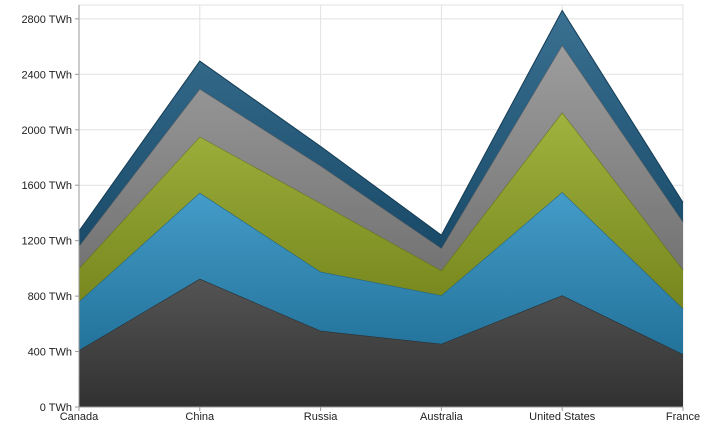 The height and width of the screenshot is (441, 714). I want to click on y-tick-label: 2000 TWh, so click(46, 131).